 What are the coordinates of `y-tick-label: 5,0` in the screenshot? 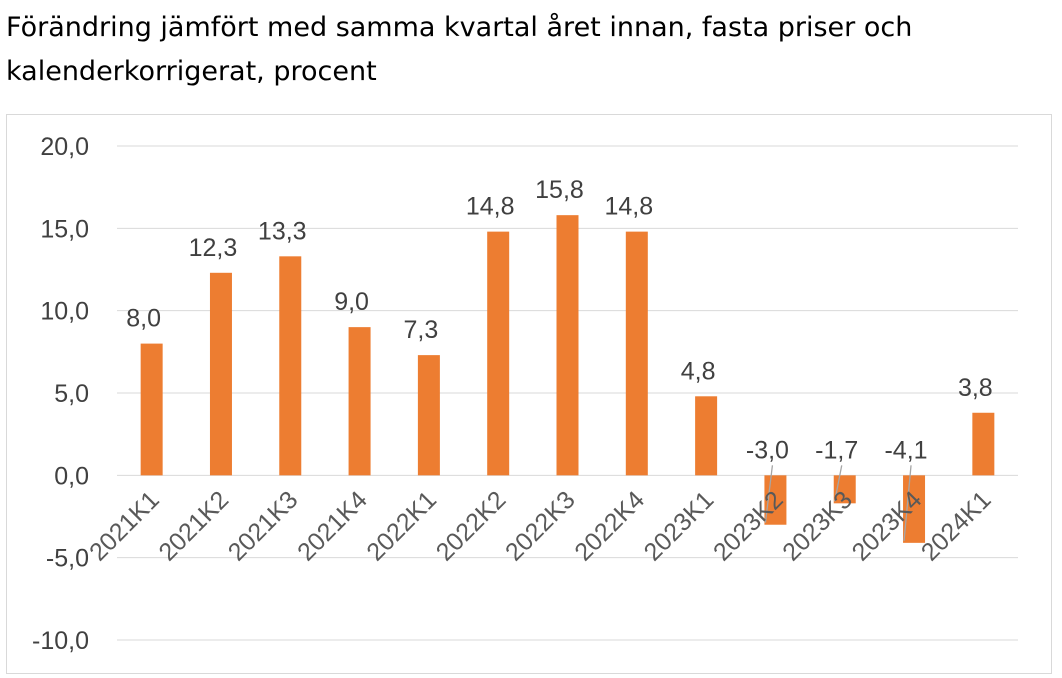 It's located at (71, 394).